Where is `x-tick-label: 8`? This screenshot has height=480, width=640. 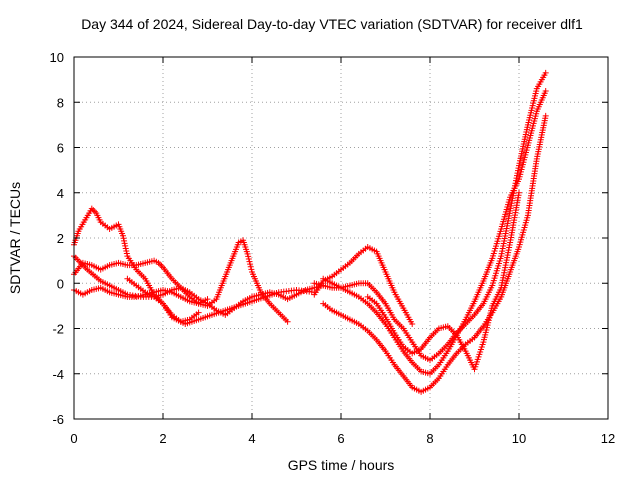
x-tick-label: 8 is located at coordinates (429, 438).